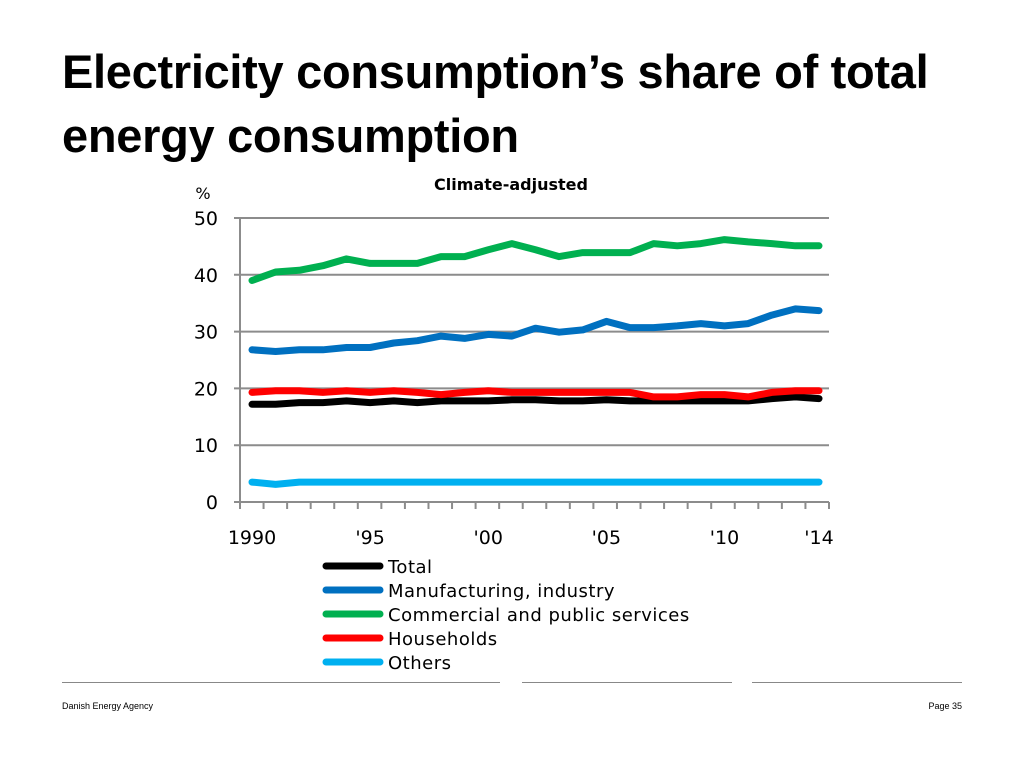 This screenshot has height=768, width=1024. I want to click on y-tick-label: 0, so click(212, 503).